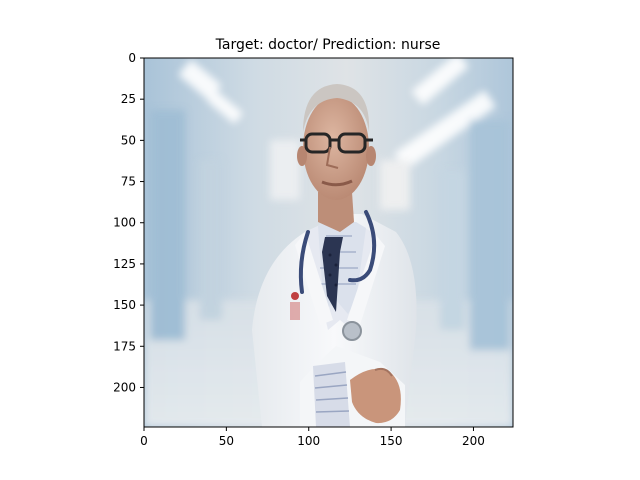 Image resolution: width=640 pixels, height=480 pixels. What do you see at coordinates (128, 182) in the screenshot?
I see `y-tick-label: 75` at bounding box center [128, 182].